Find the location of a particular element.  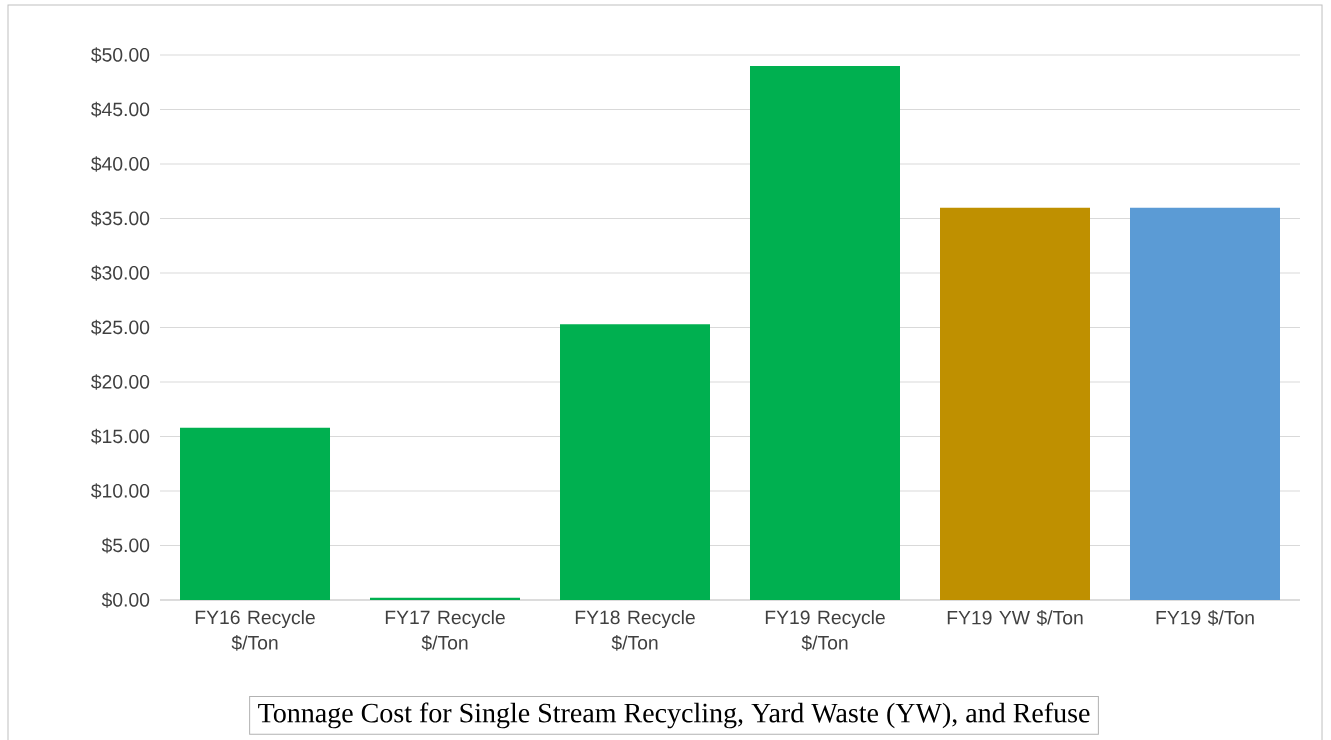

y-tick-label: $40.00 is located at coordinates (120, 164).